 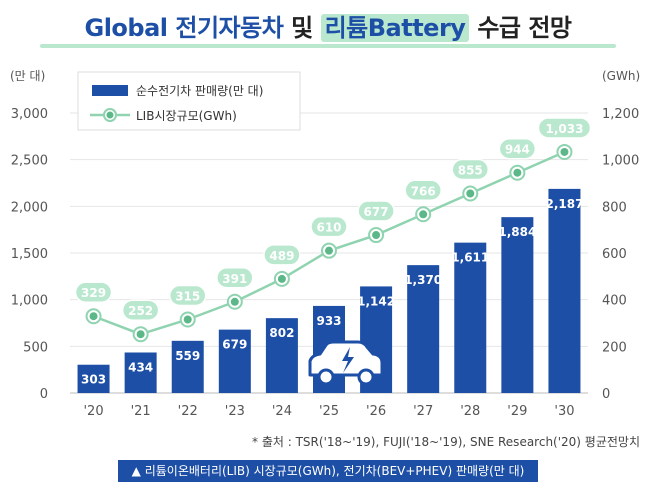 What do you see at coordinates (29, 161) in the screenshot?
I see `left-tick-label: 2,500` at bounding box center [29, 161].